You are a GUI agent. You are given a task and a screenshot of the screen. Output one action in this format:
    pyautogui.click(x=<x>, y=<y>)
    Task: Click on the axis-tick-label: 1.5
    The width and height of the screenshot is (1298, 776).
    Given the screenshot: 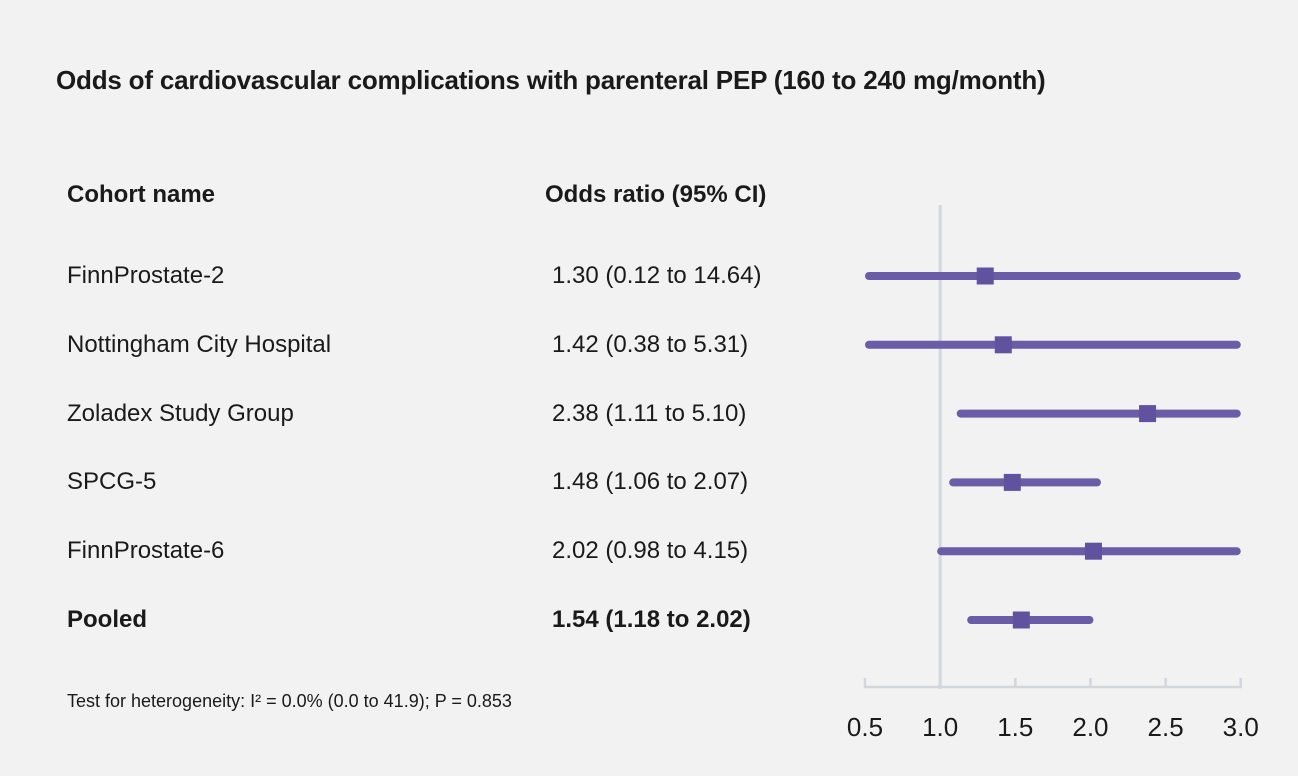 What is the action you would take?
    pyautogui.click(x=1015, y=727)
    